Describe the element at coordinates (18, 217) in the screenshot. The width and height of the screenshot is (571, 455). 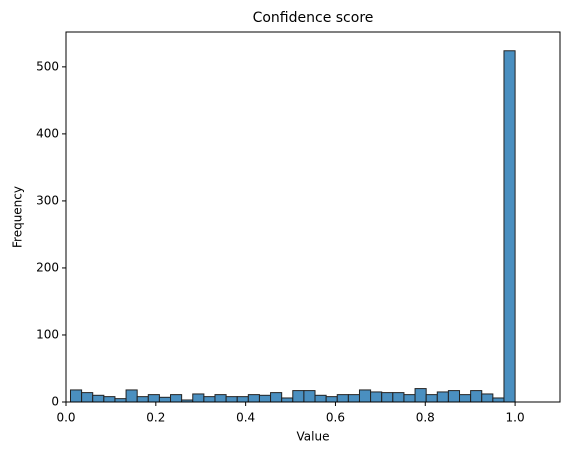
I see `y-axis-label: Frequency` at that location.